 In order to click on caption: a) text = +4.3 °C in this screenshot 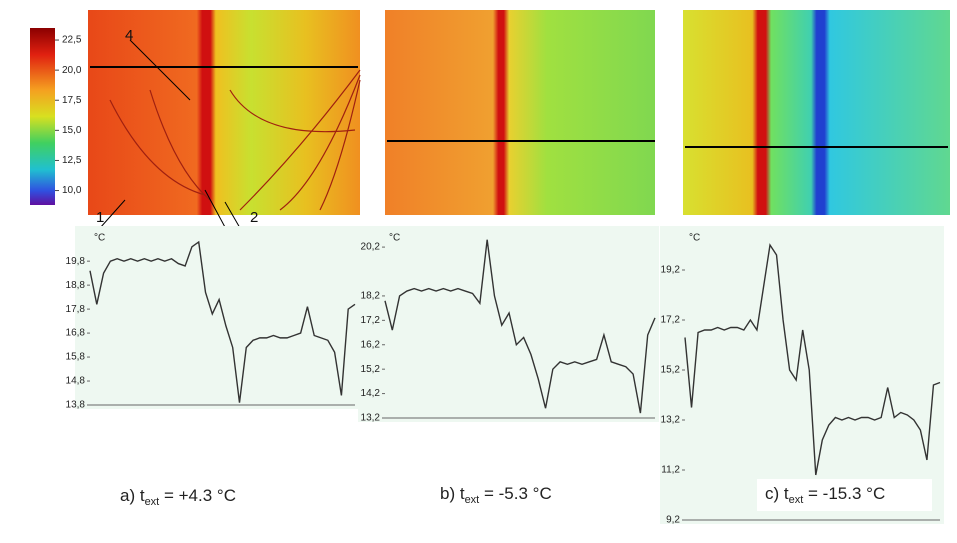, I will do `click(178, 496)`.